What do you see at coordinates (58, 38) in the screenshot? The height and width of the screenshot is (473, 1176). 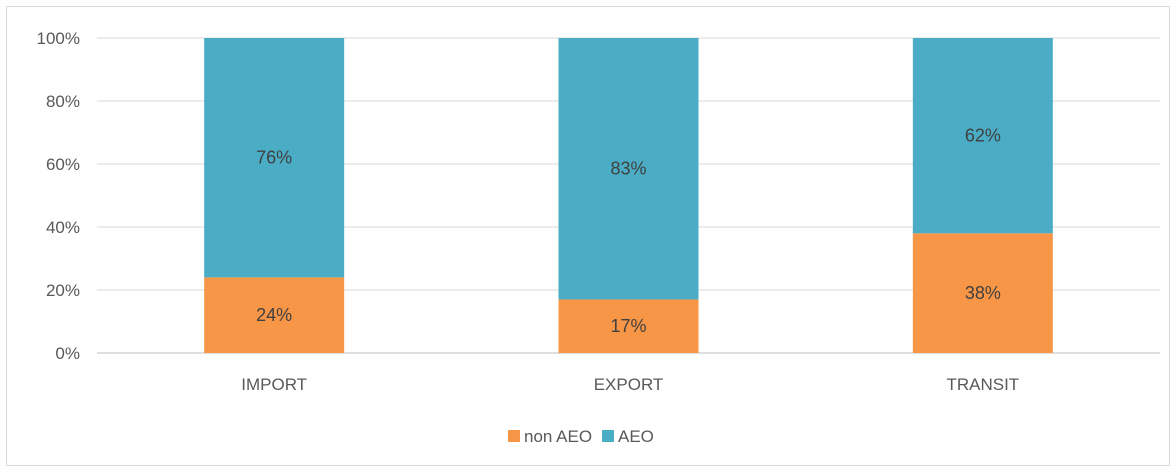 I see `y-tick-label: 100%` at bounding box center [58, 38].